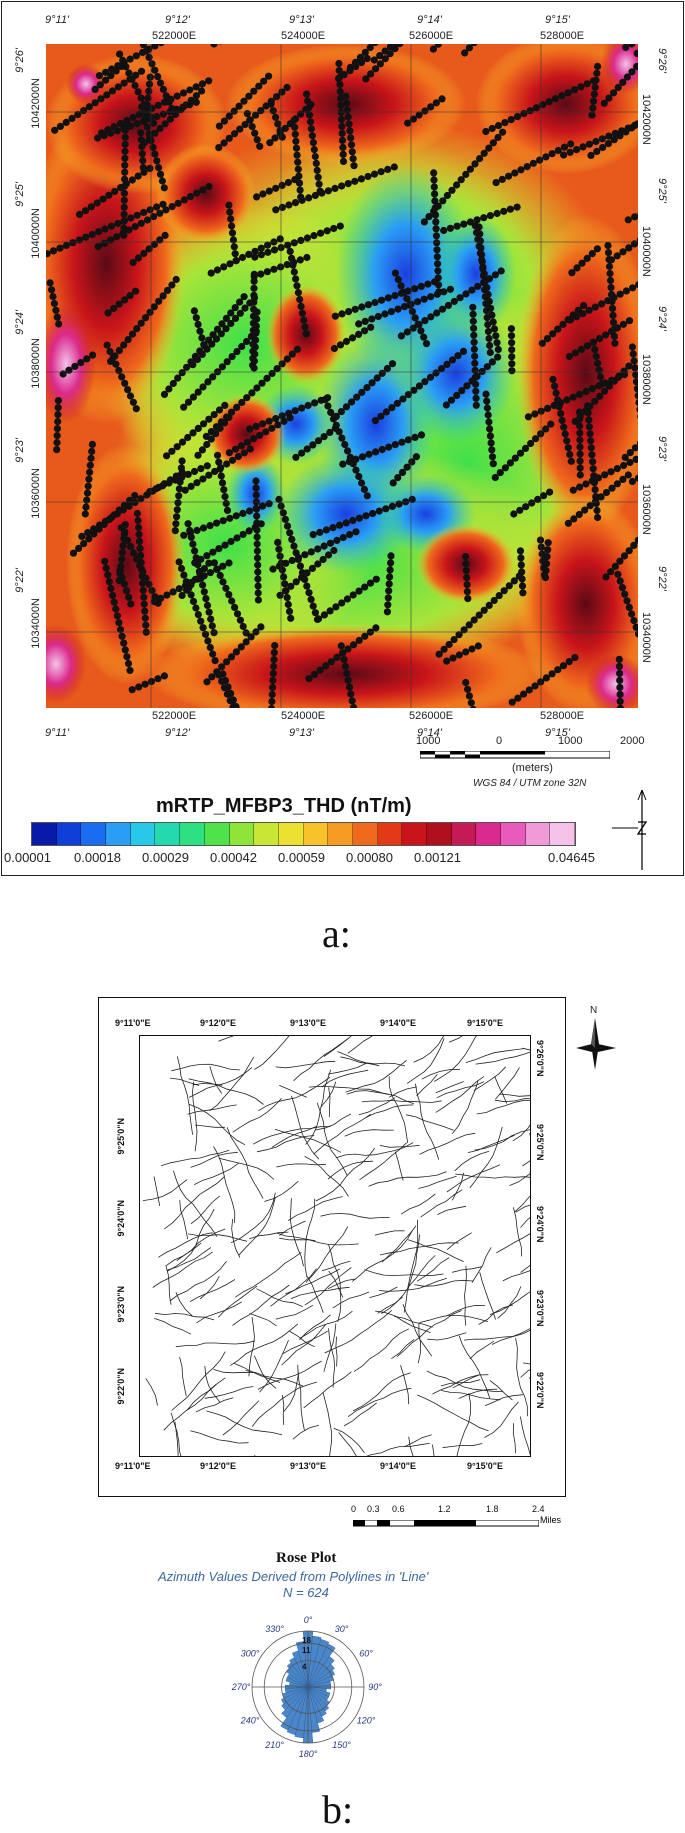 This screenshot has width=685, height=1833. Describe the element at coordinates (446, 1519) in the screenshot. I see `panel-b-scale-bar` at that location.